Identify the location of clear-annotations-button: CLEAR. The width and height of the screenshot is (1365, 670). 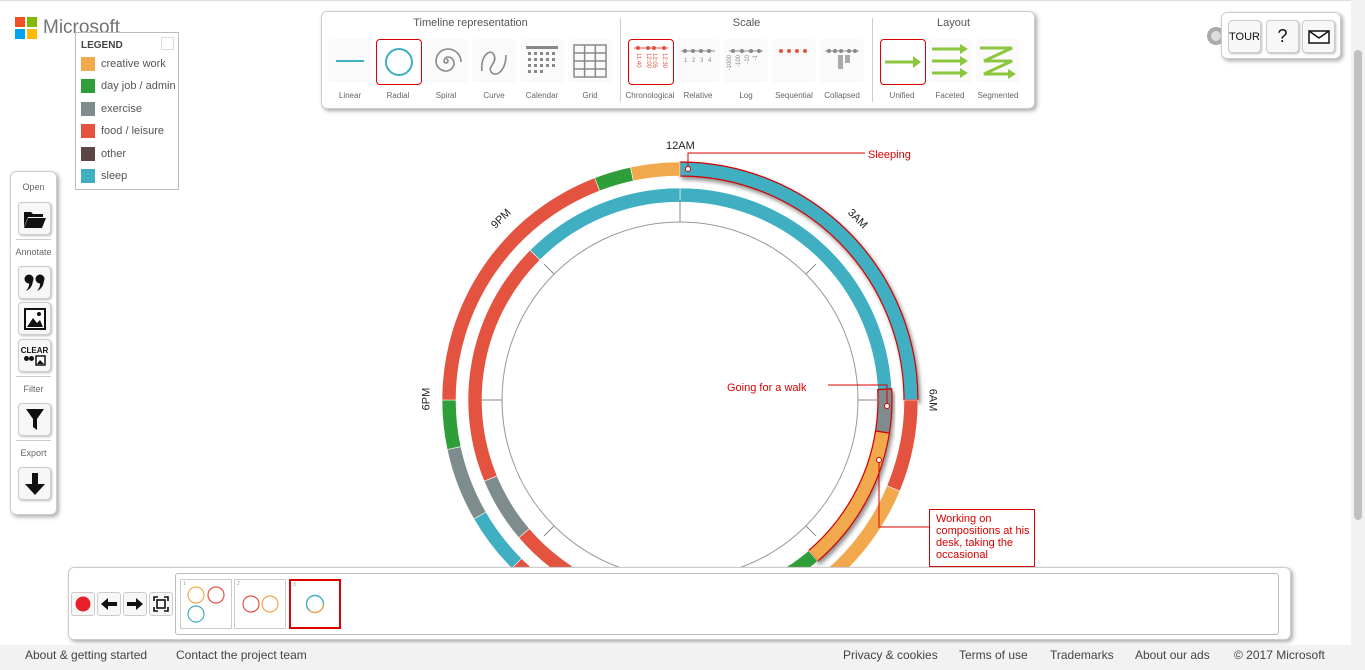
(34, 355).